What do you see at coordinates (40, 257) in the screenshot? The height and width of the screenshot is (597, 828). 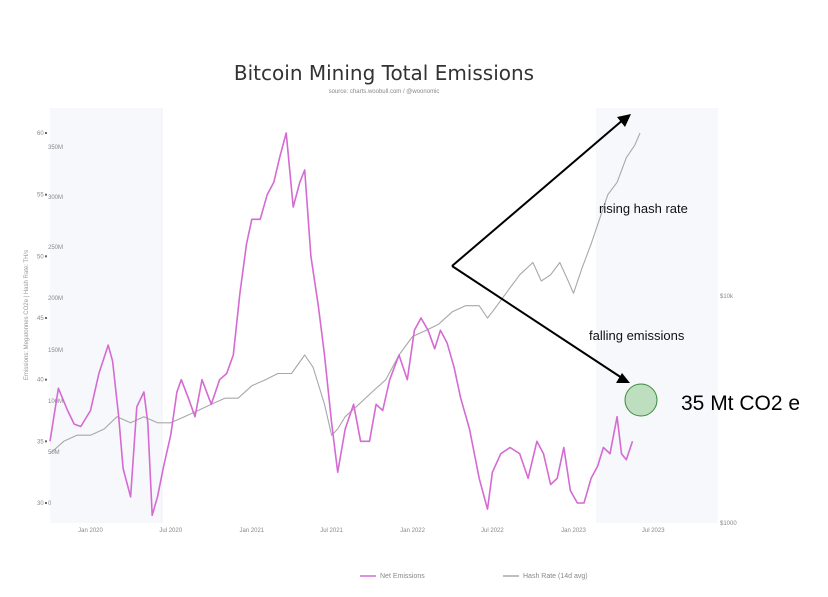 I see `y-left-tick-label: 50` at bounding box center [40, 257].